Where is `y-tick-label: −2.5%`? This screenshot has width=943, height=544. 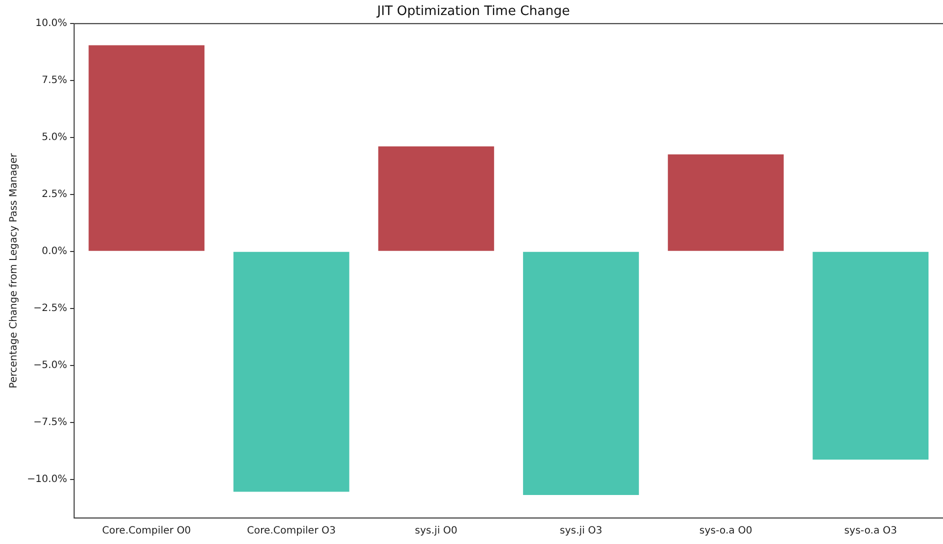 y-tick-label: −2.5% is located at coordinates (50, 308).